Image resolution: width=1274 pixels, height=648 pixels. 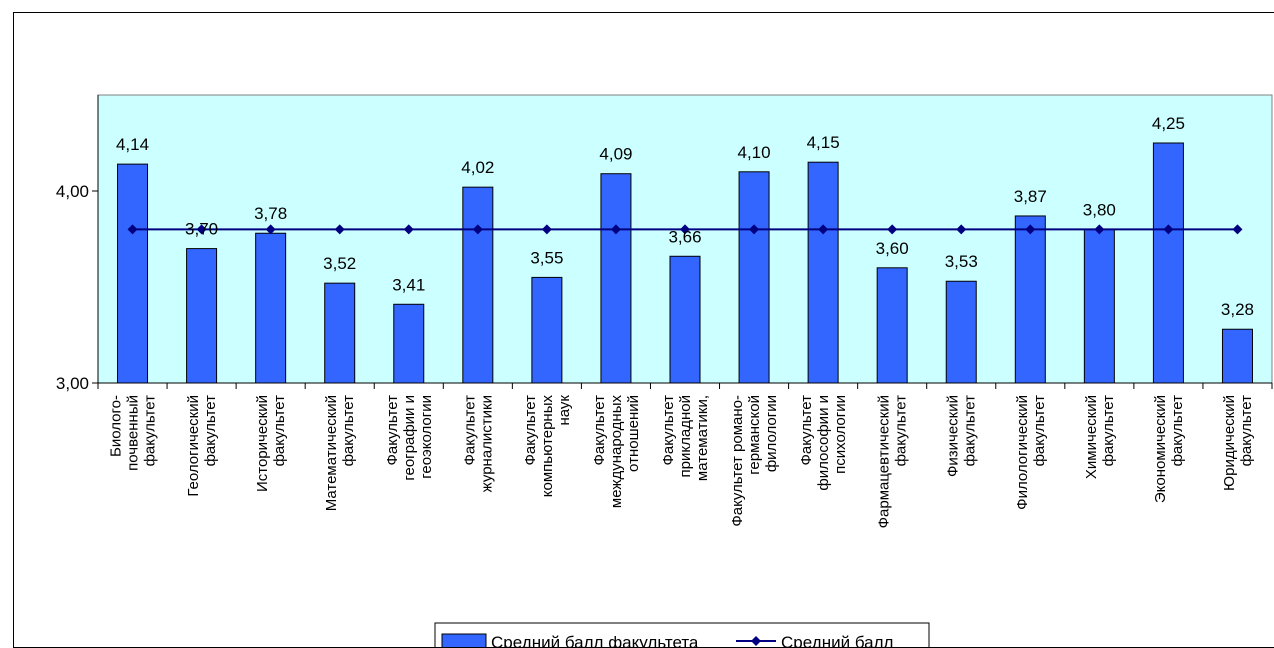 I want to click on data-label-8: 4,09, so click(x=615, y=154).